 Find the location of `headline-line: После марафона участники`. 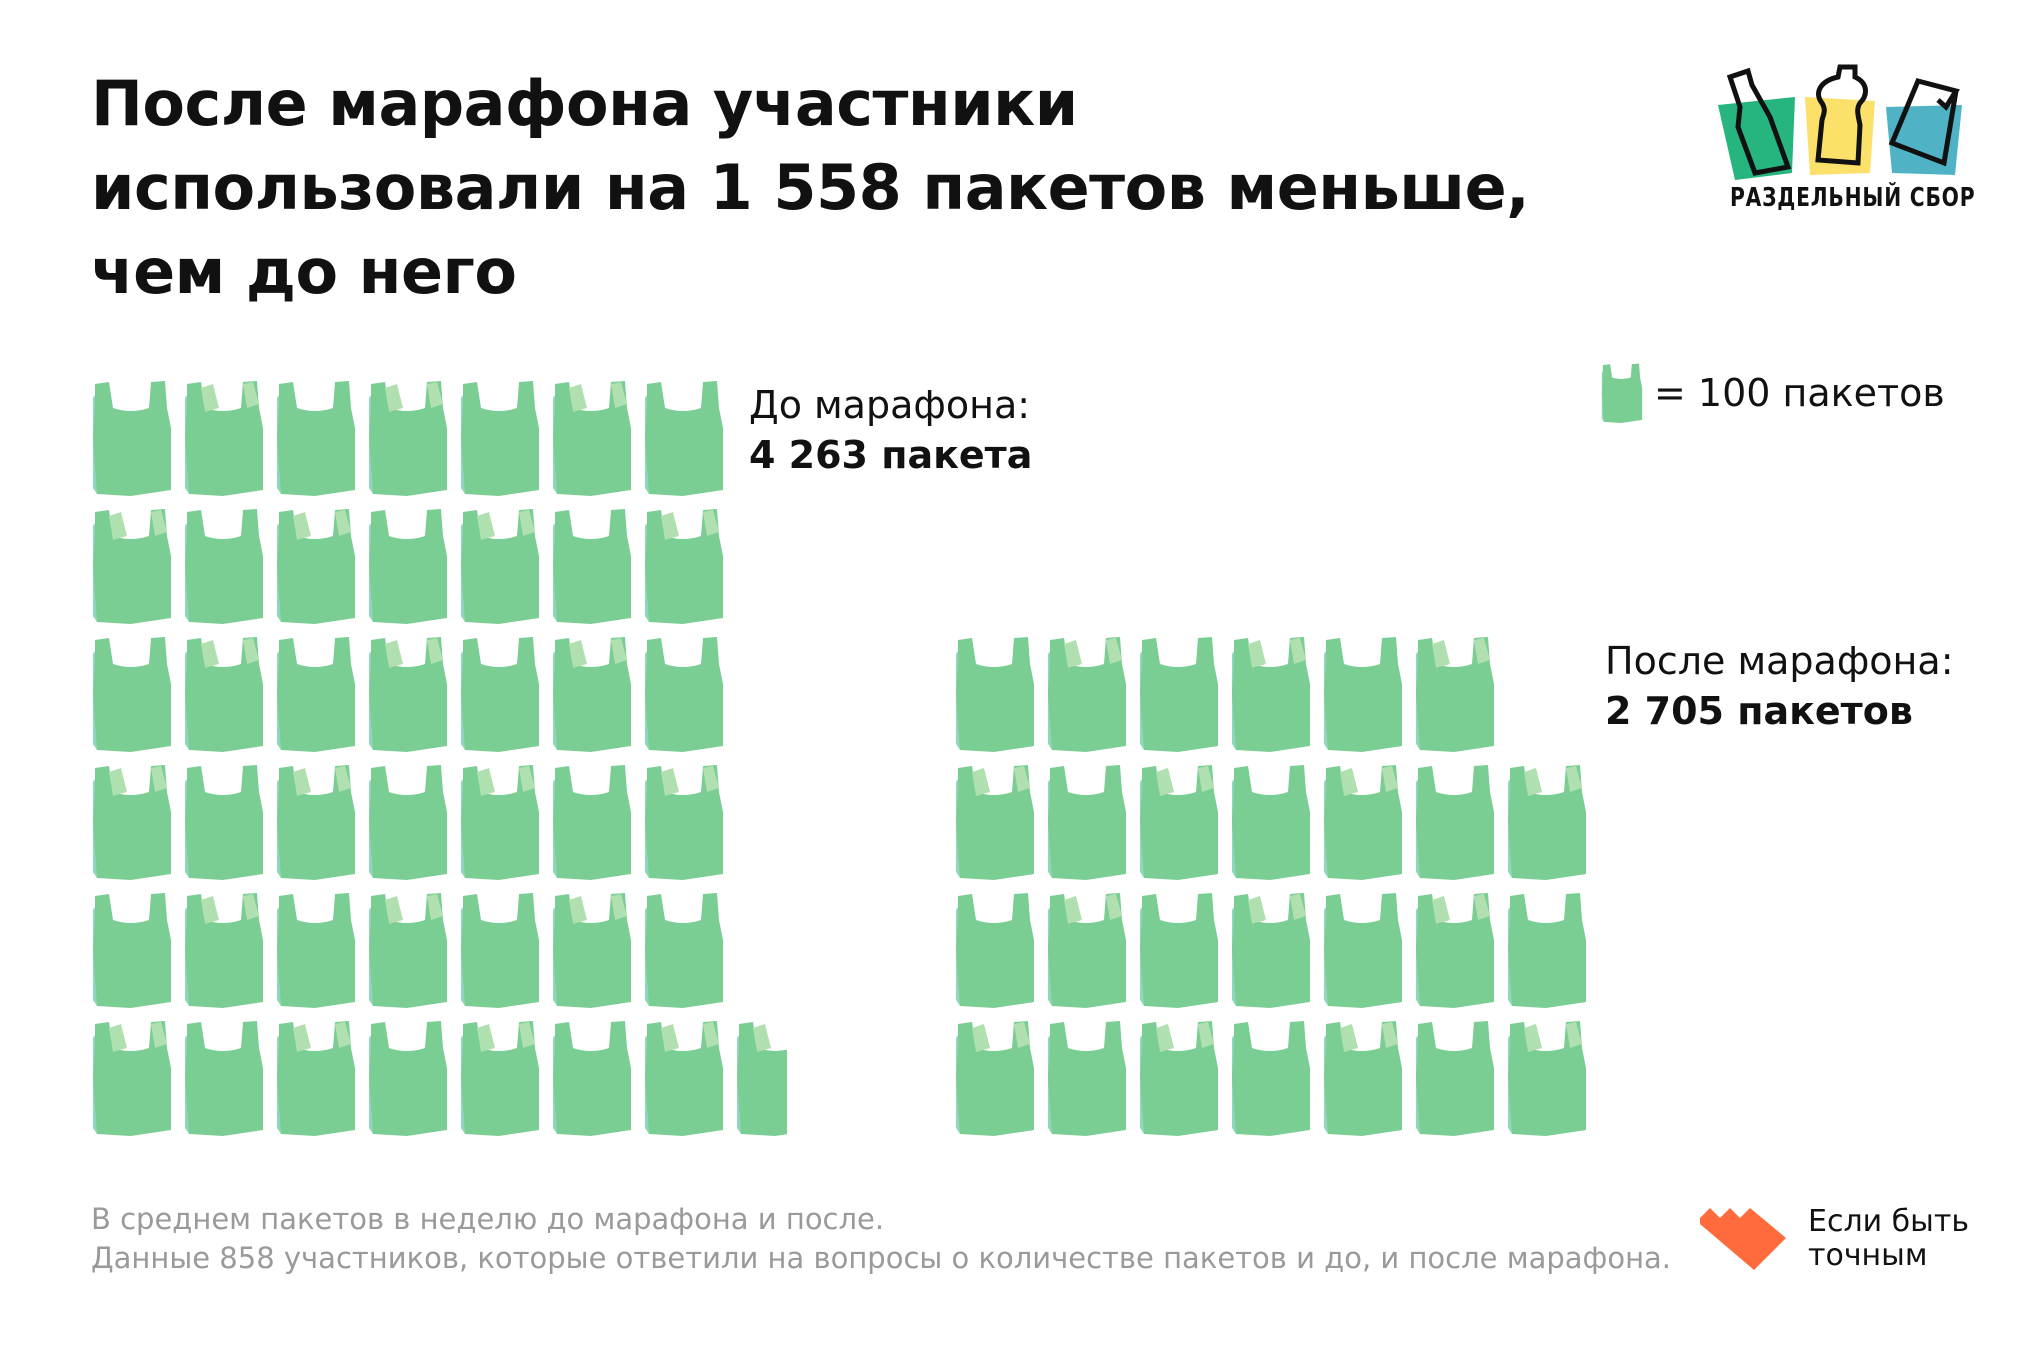

headline-line: После марафона участники is located at coordinates (584, 103).